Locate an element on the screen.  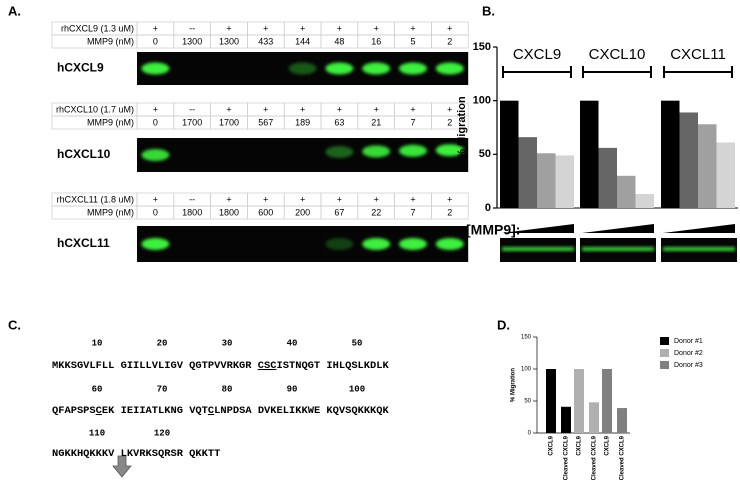
residue-number: 70 is located at coordinates (162, 389).